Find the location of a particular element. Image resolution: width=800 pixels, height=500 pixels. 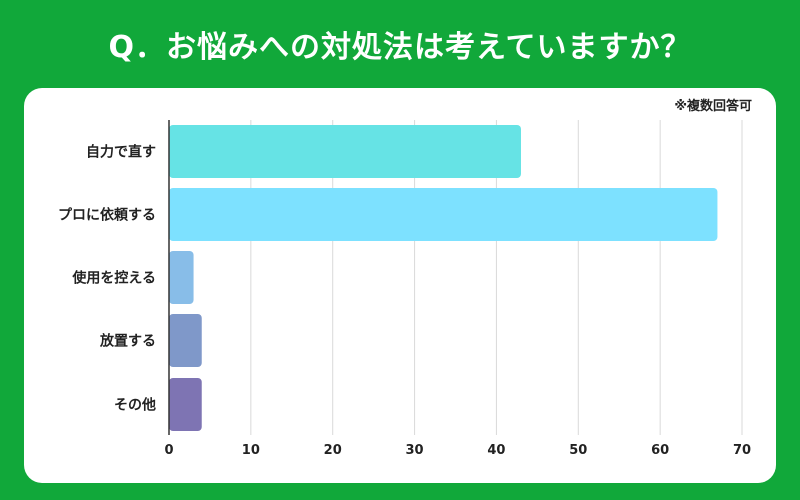

x-tick-label-30: 30 is located at coordinates (415, 450).